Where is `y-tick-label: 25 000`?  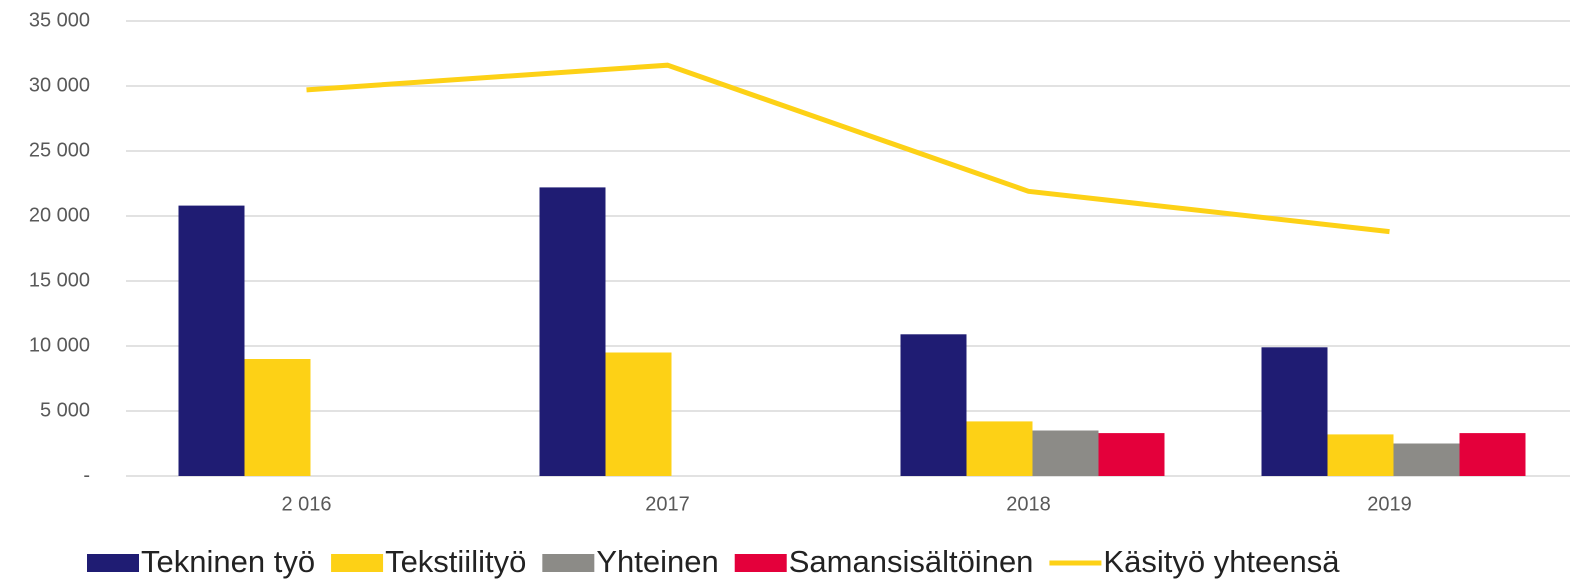
y-tick-label: 25 000 is located at coordinates (59, 150).